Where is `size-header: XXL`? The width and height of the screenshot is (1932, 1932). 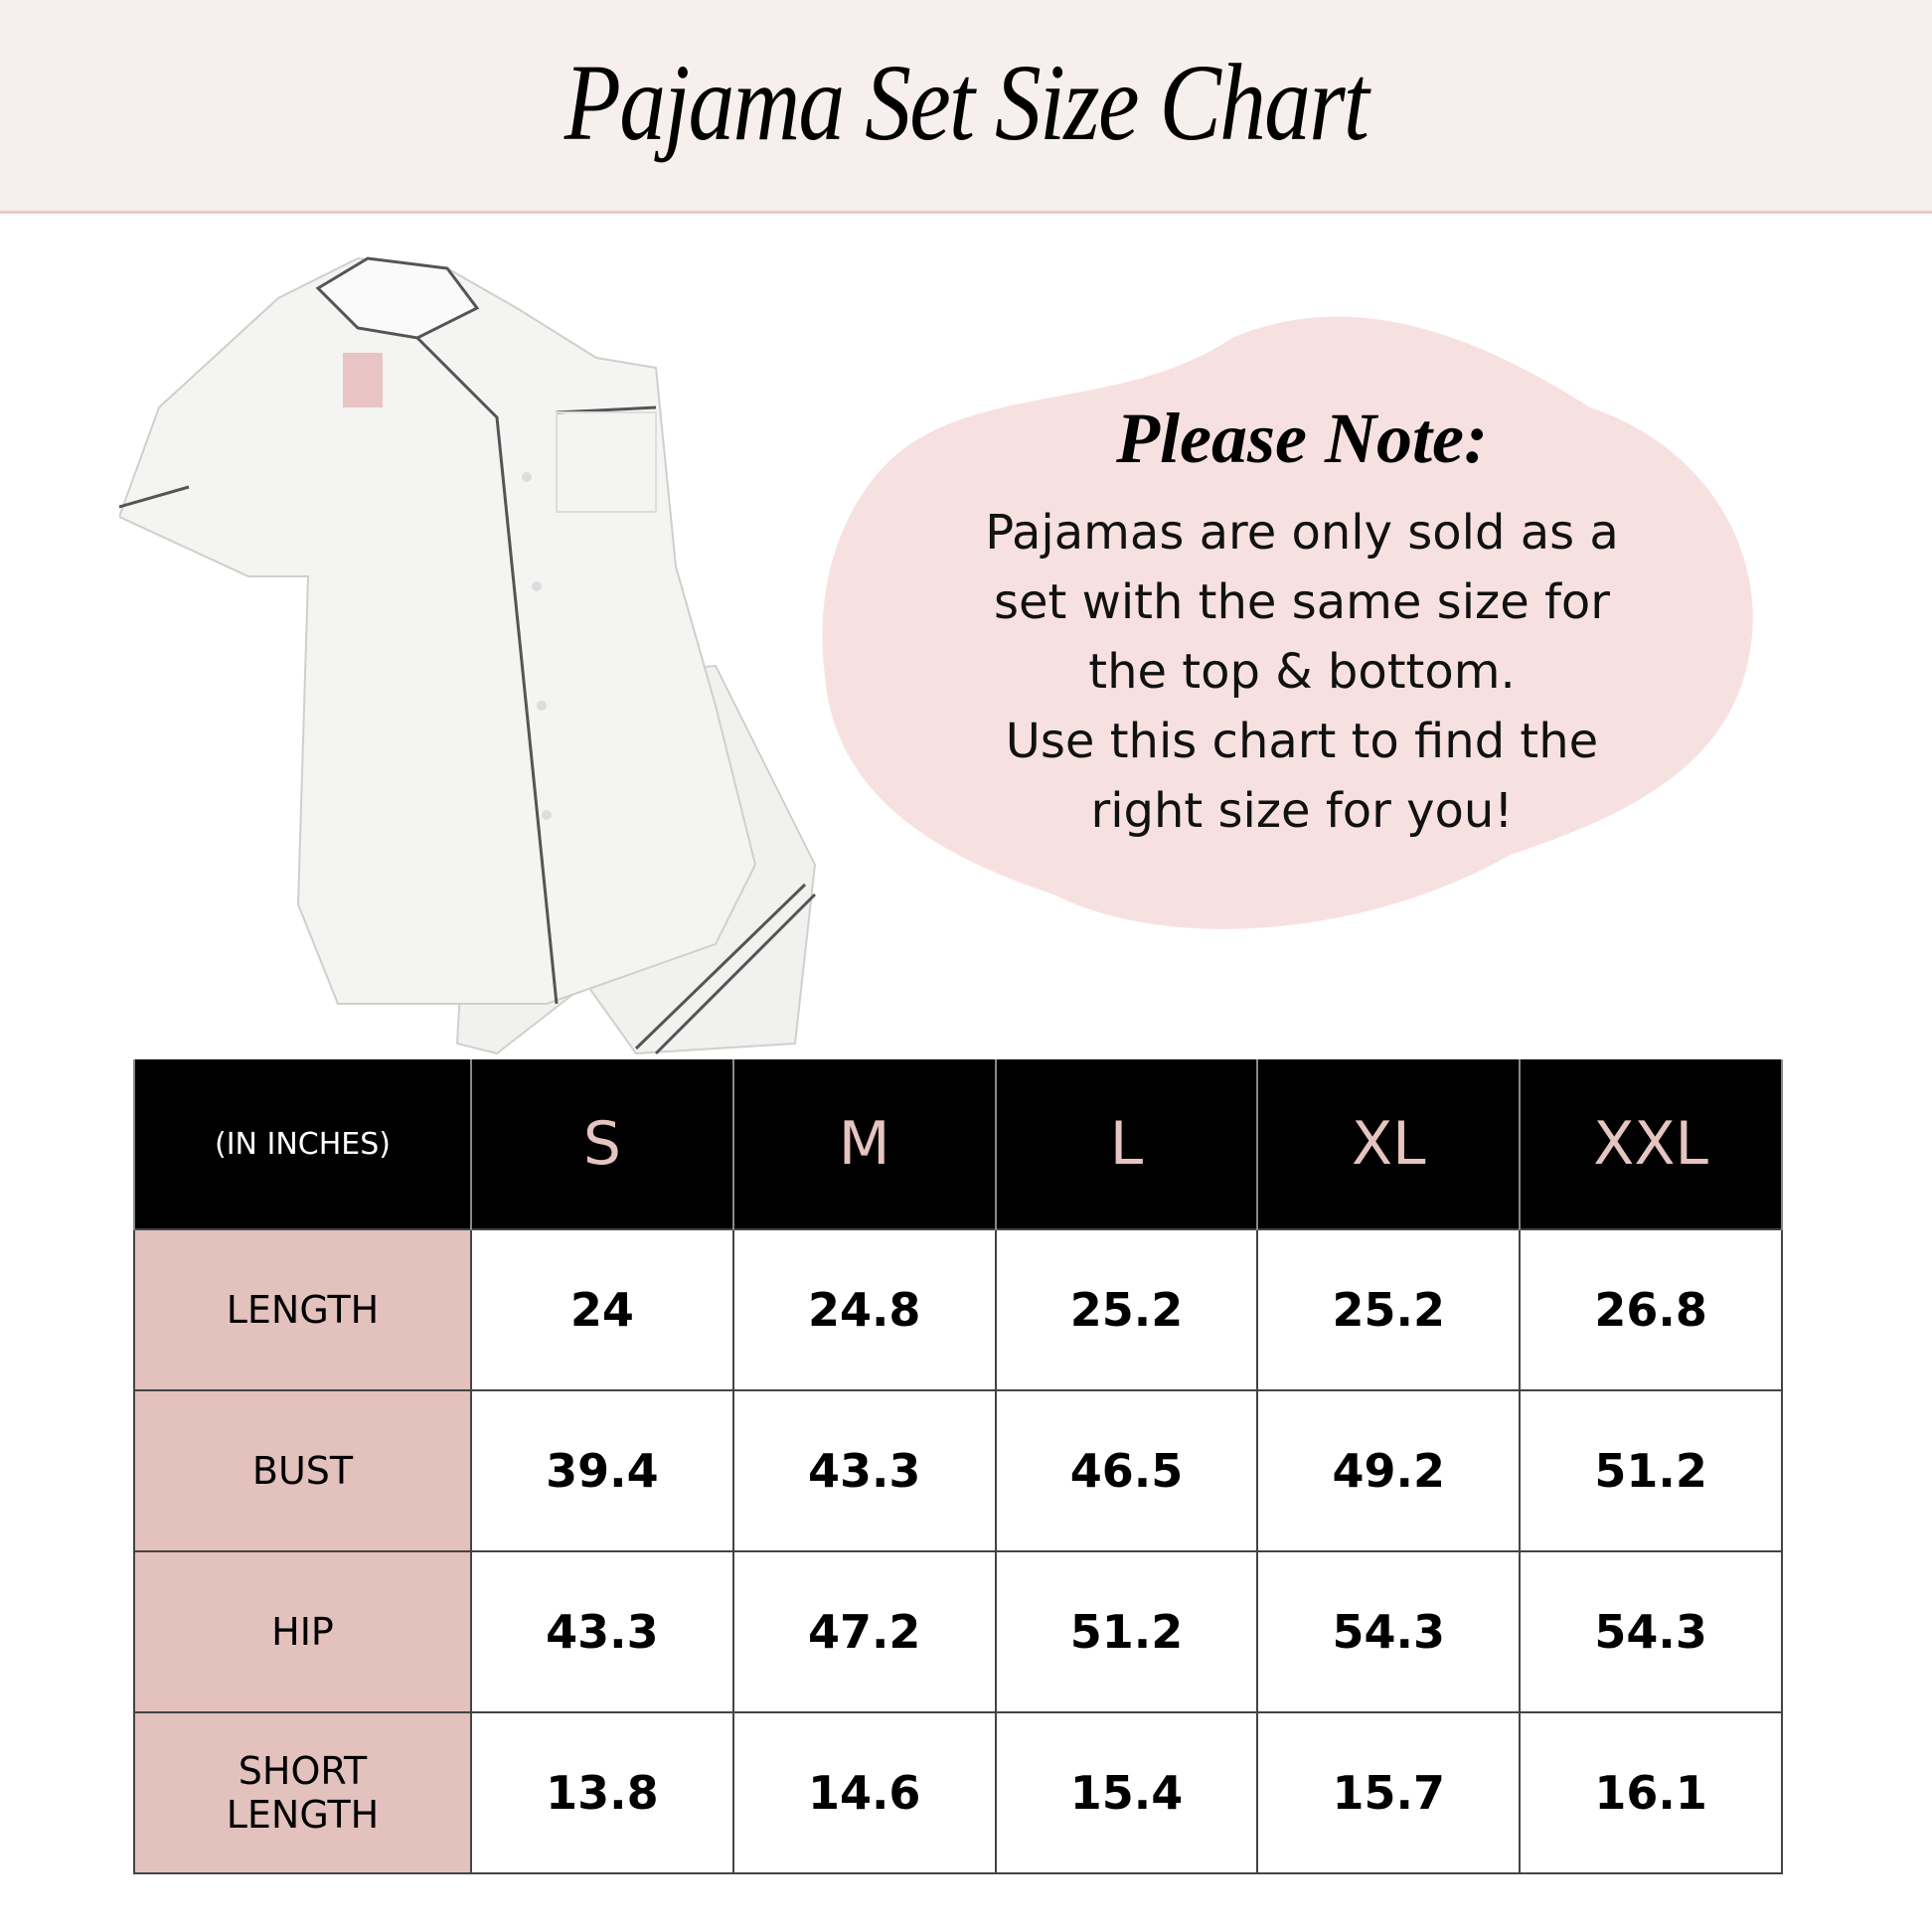 size-header: XXL is located at coordinates (1651, 1144).